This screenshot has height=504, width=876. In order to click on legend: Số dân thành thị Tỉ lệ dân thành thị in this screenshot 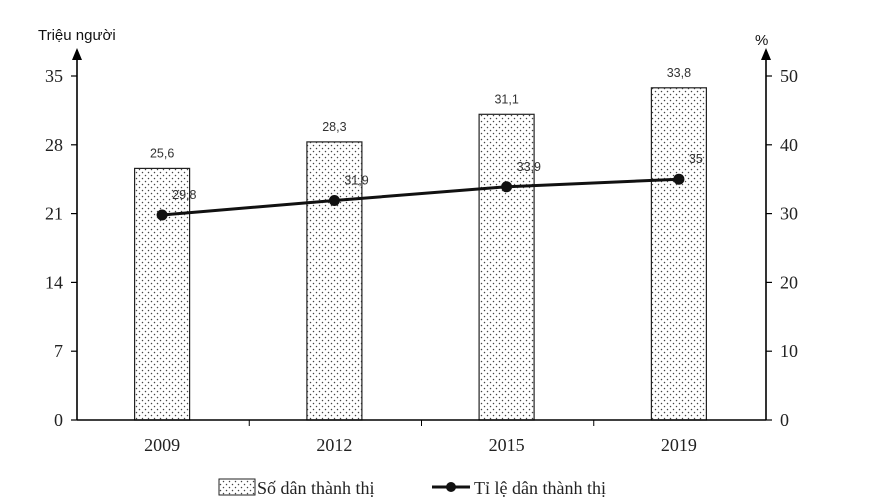, I will do `click(412, 488)`.